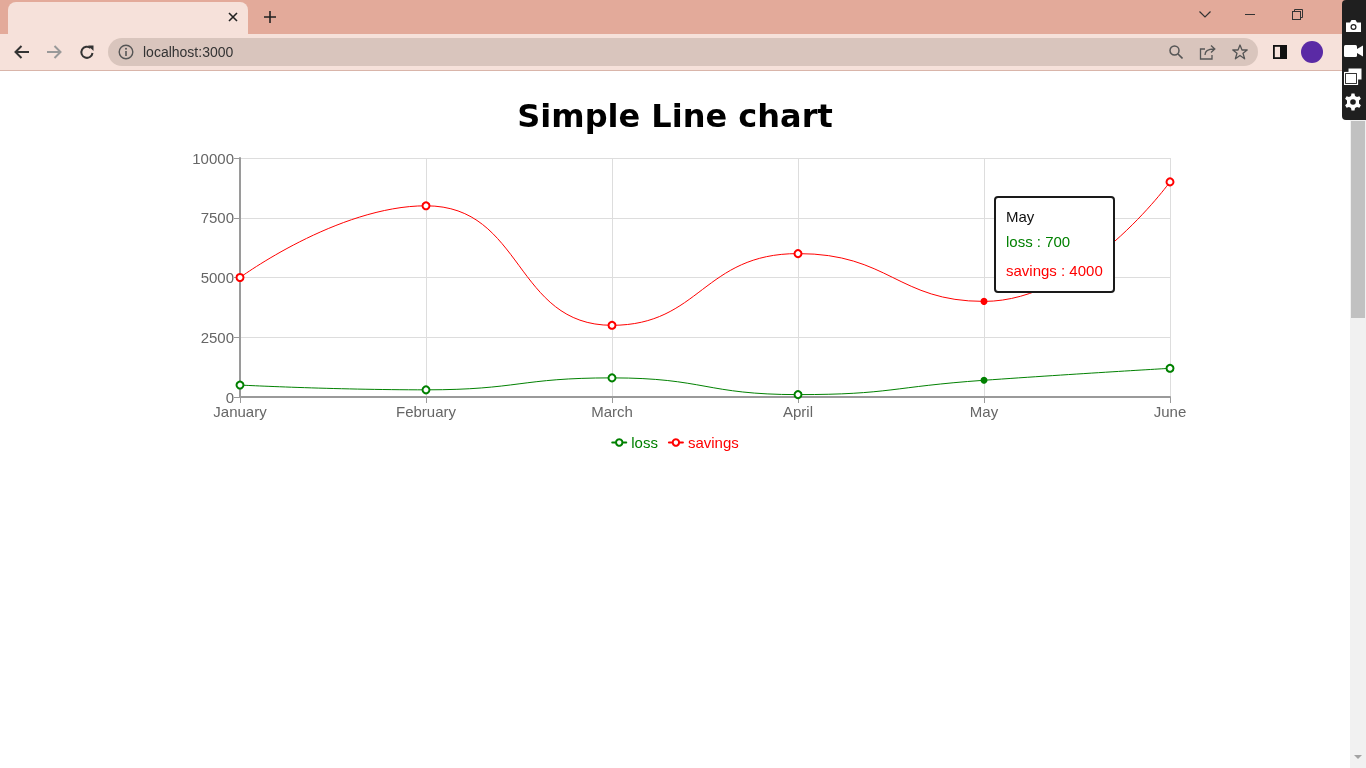 Image resolution: width=1366 pixels, height=768 pixels. What do you see at coordinates (644, 442) in the screenshot?
I see `legend-label: loss` at bounding box center [644, 442].